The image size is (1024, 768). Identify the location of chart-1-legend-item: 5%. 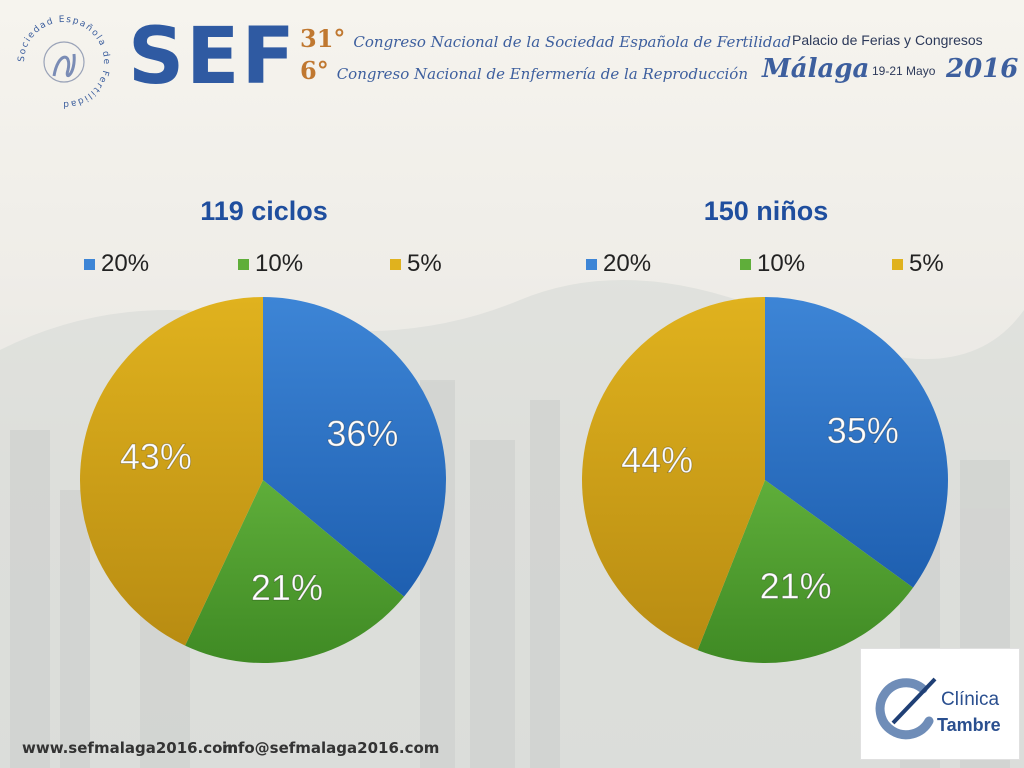
(416, 264).